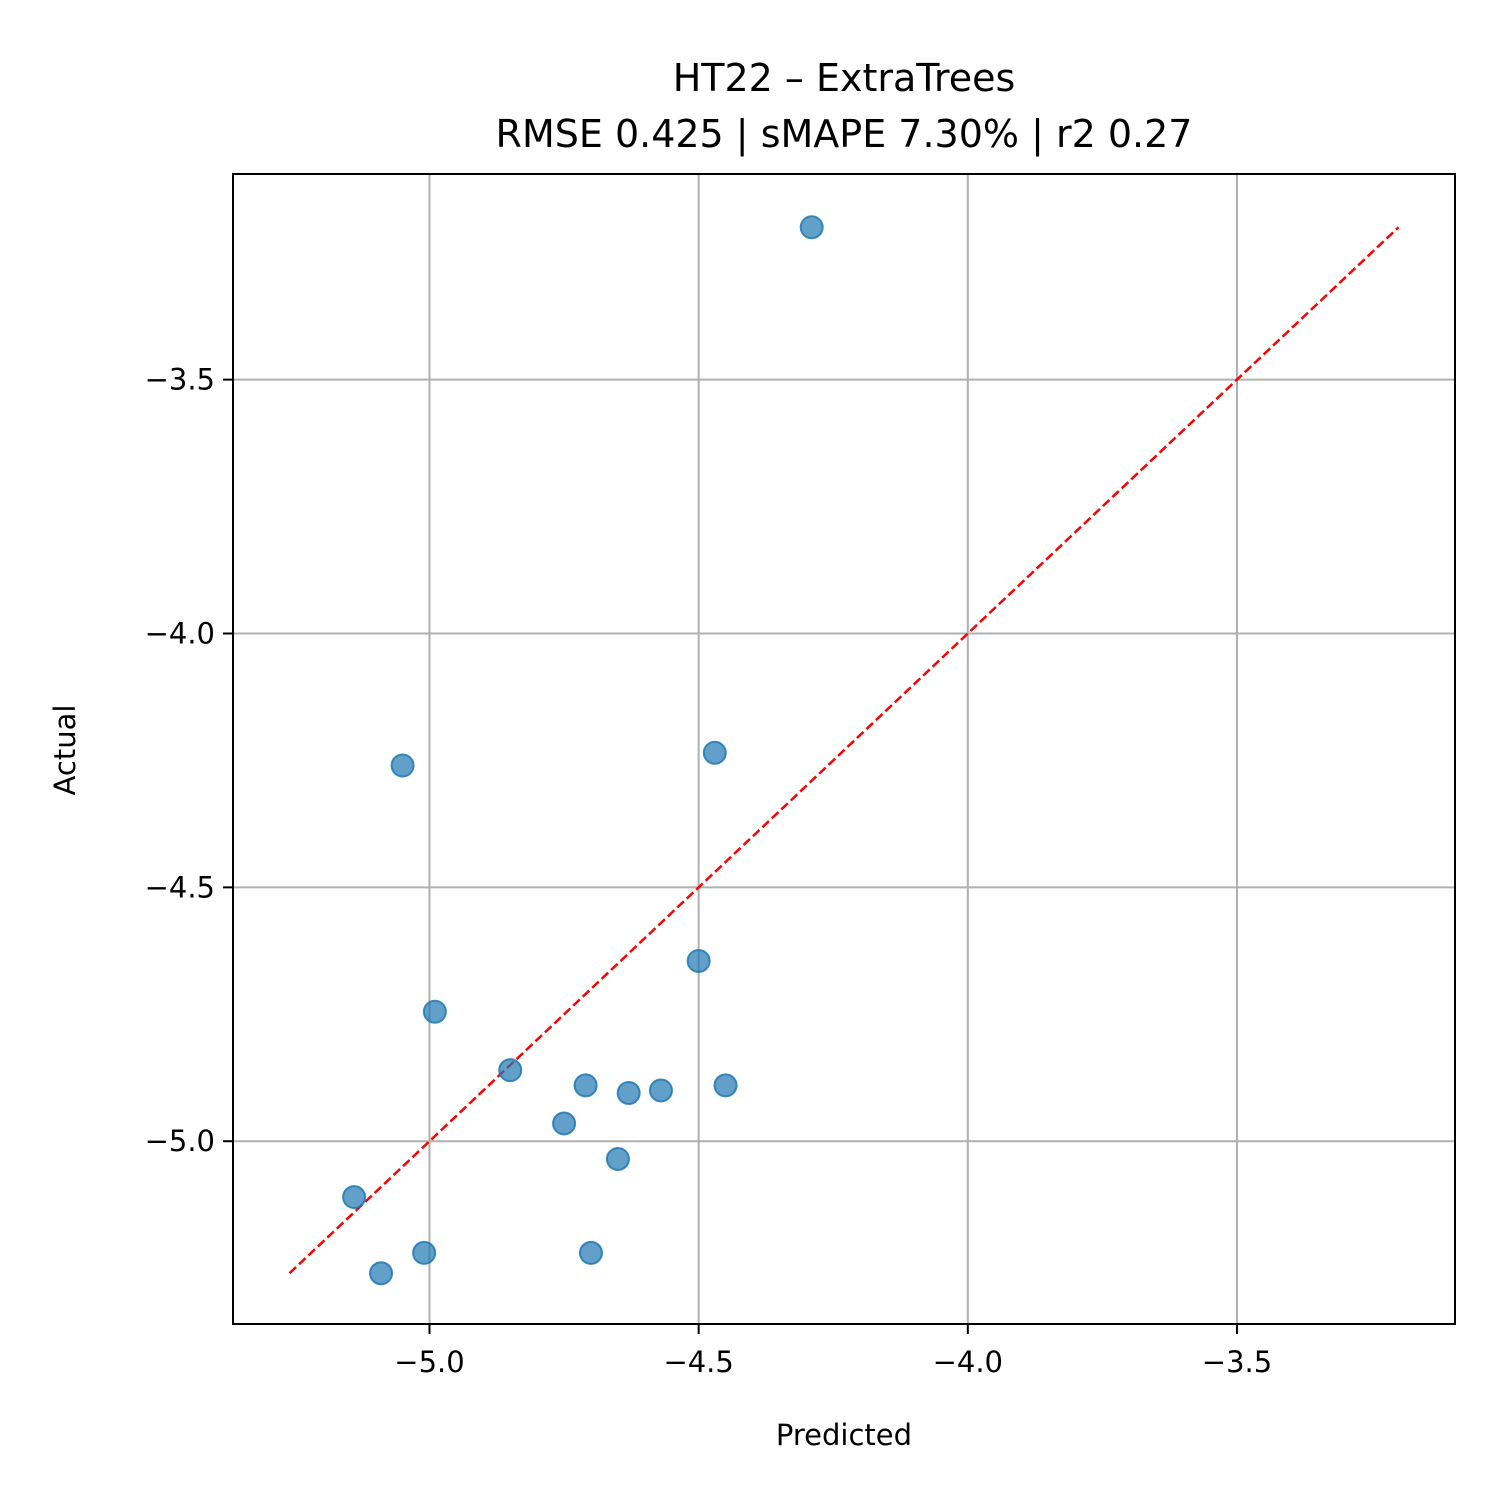 This screenshot has height=1500, width=1500. I want to click on y-axis-label: Actual, so click(65, 750).